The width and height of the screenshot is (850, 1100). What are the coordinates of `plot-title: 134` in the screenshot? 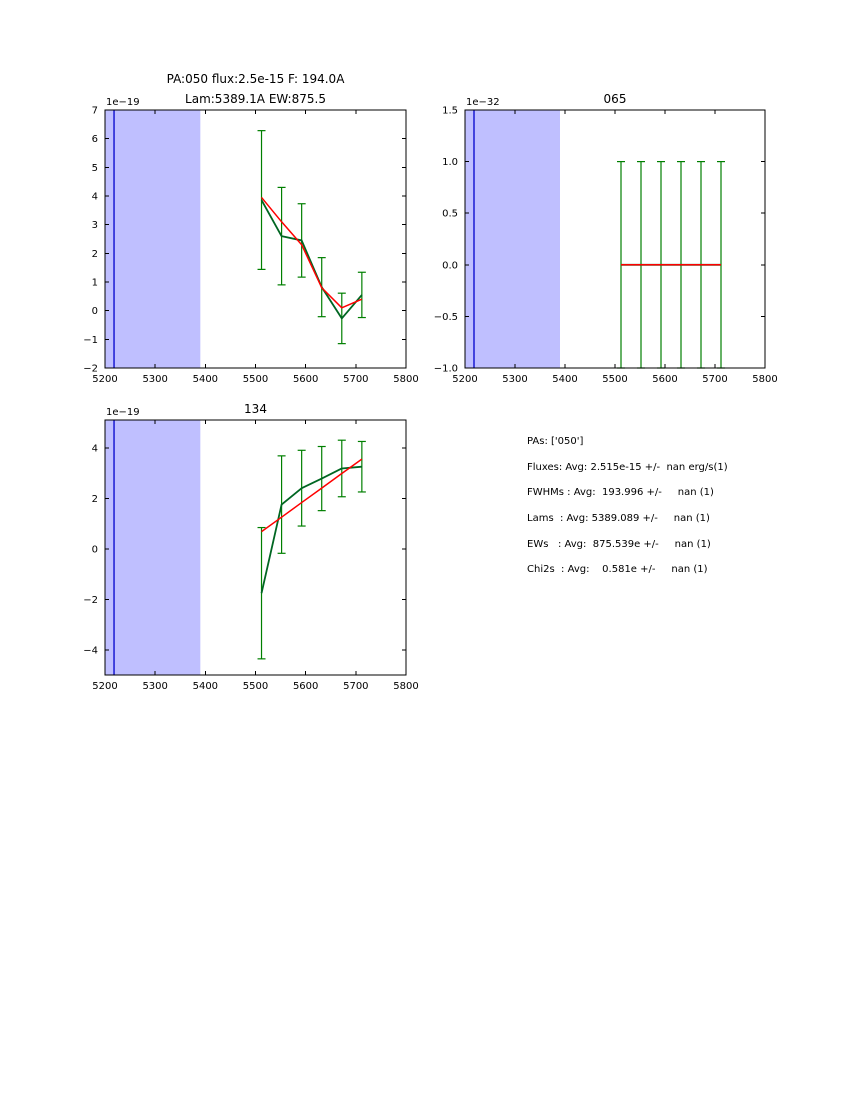 It's located at (255, 409).